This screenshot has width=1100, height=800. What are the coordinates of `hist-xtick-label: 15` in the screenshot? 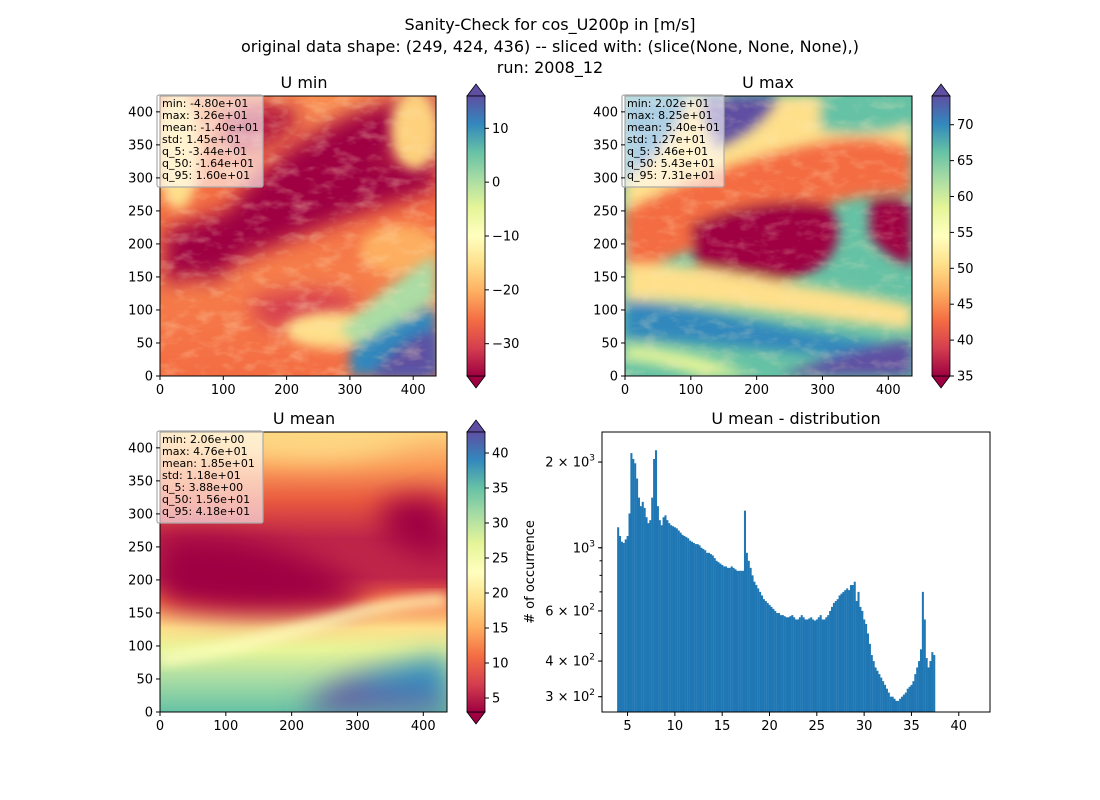 It's located at (722, 726).